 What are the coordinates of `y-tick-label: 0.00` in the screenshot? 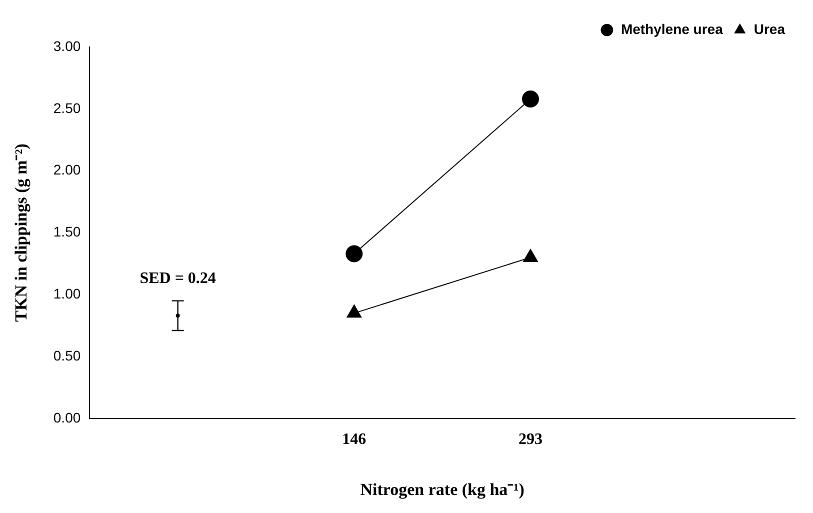 It's located at (67, 417).